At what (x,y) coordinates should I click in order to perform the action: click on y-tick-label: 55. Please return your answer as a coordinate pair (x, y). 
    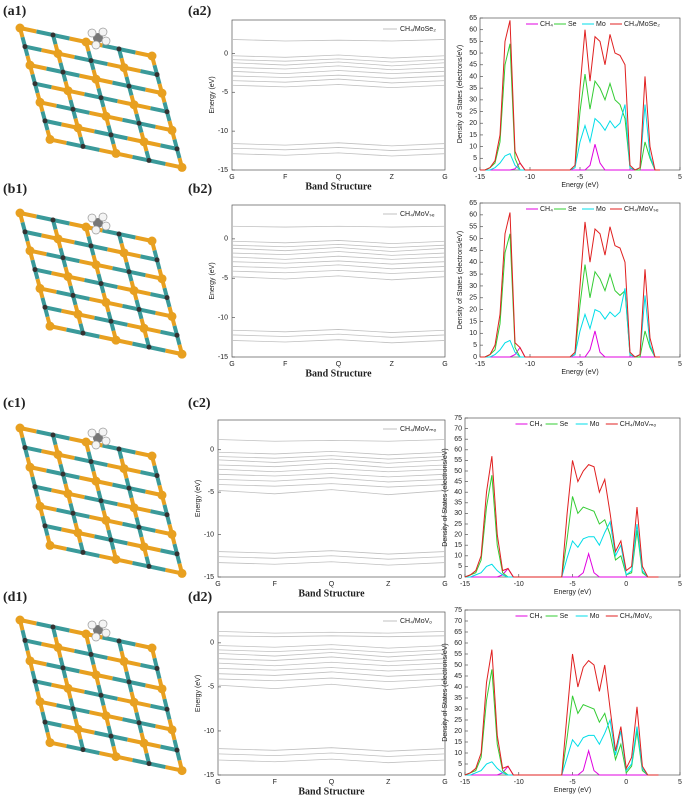
    Looking at the image, I should click on (458, 654).